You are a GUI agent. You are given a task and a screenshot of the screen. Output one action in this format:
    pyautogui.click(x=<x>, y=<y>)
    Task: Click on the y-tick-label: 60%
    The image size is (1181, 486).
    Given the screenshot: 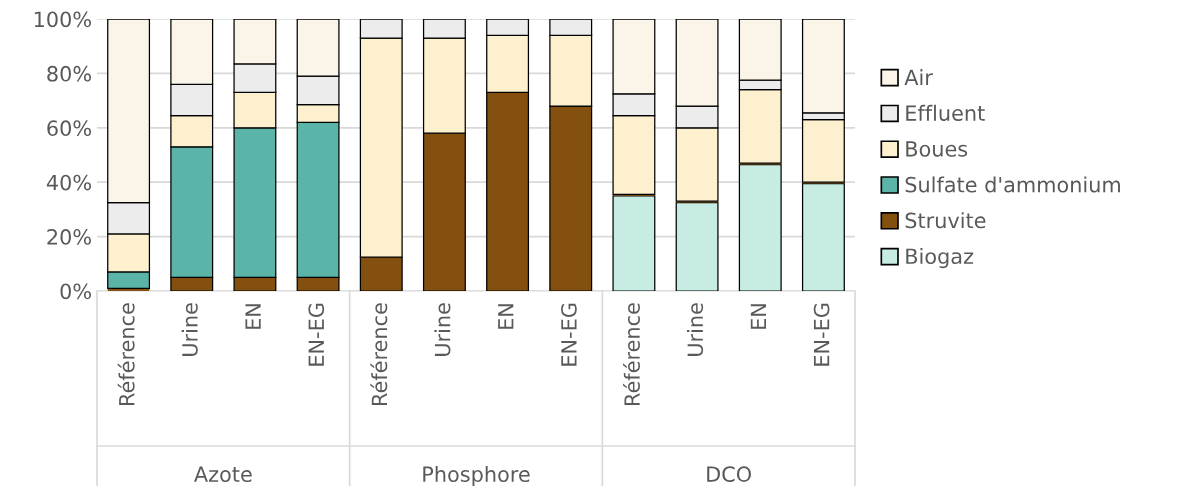 What is the action you would take?
    pyautogui.click(x=69, y=128)
    